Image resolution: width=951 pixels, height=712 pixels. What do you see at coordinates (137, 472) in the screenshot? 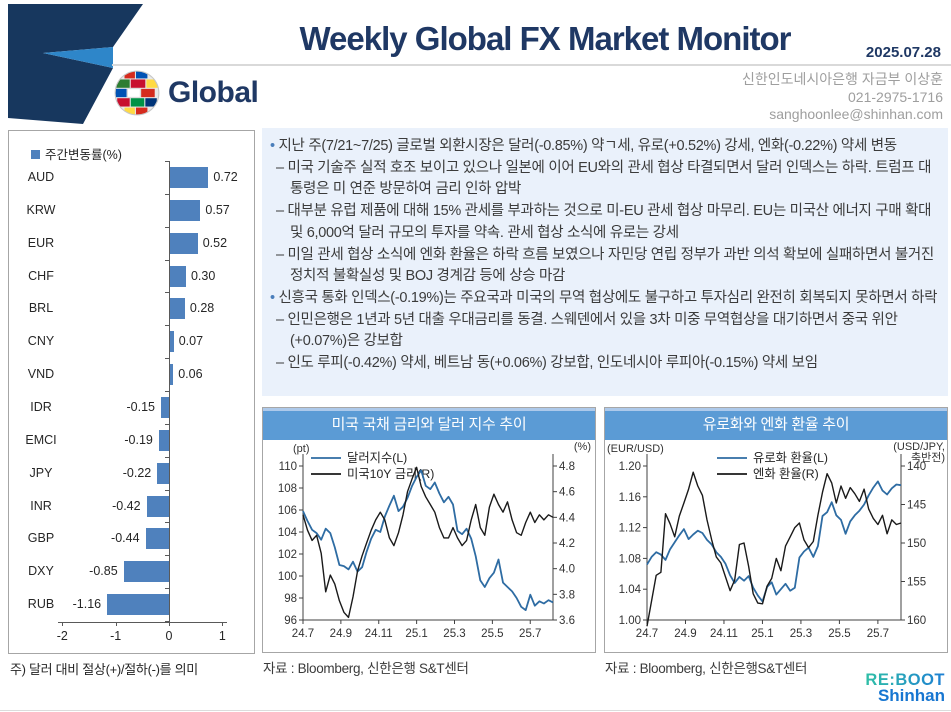
I see `bar-value-label: -0.22` at bounding box center [137, 472].